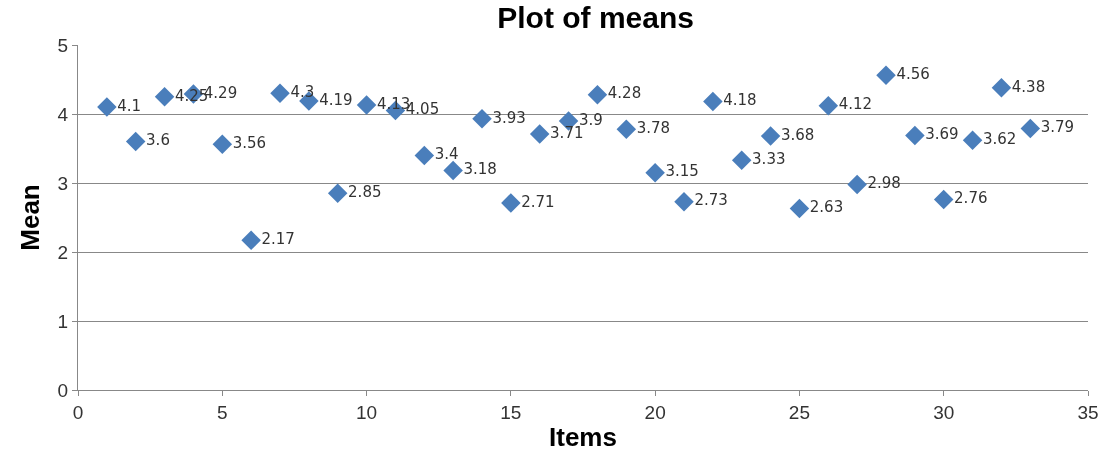 Image resolution: width=1103 pixels, height=468 pixels. I want to click on x-tick-label: 0, so click(78, 412).